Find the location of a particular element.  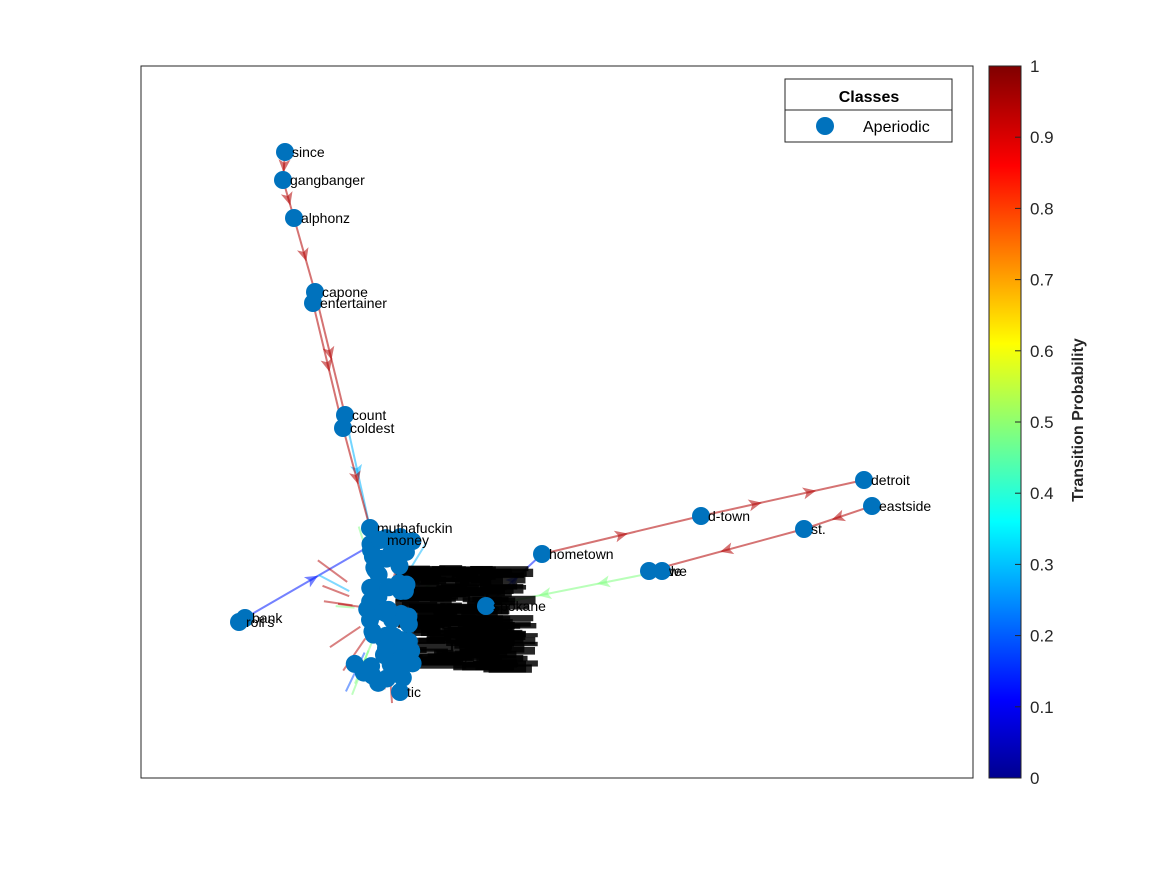

node-roll-s: roll's is located at coordinates (252, 622).